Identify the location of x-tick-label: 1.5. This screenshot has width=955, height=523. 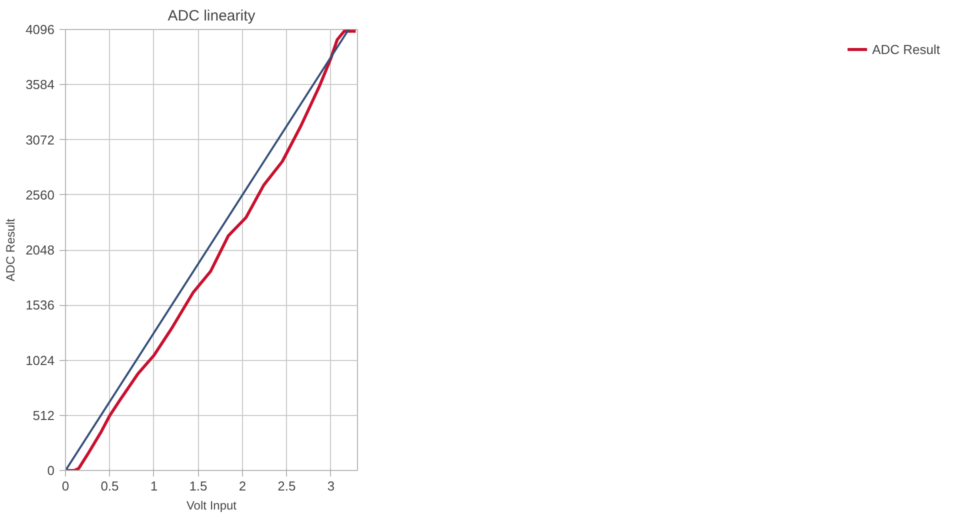
(198, 486).